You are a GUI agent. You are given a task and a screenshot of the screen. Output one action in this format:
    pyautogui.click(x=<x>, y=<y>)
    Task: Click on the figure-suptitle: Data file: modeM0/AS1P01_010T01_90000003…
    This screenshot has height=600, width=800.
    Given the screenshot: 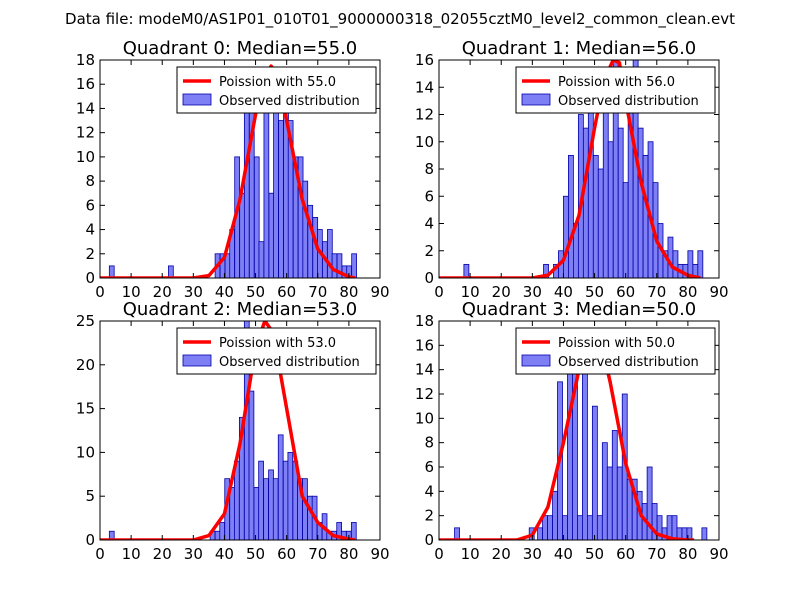 What is the action you would take?
    pyautogui.click(x=400, y=19)
    